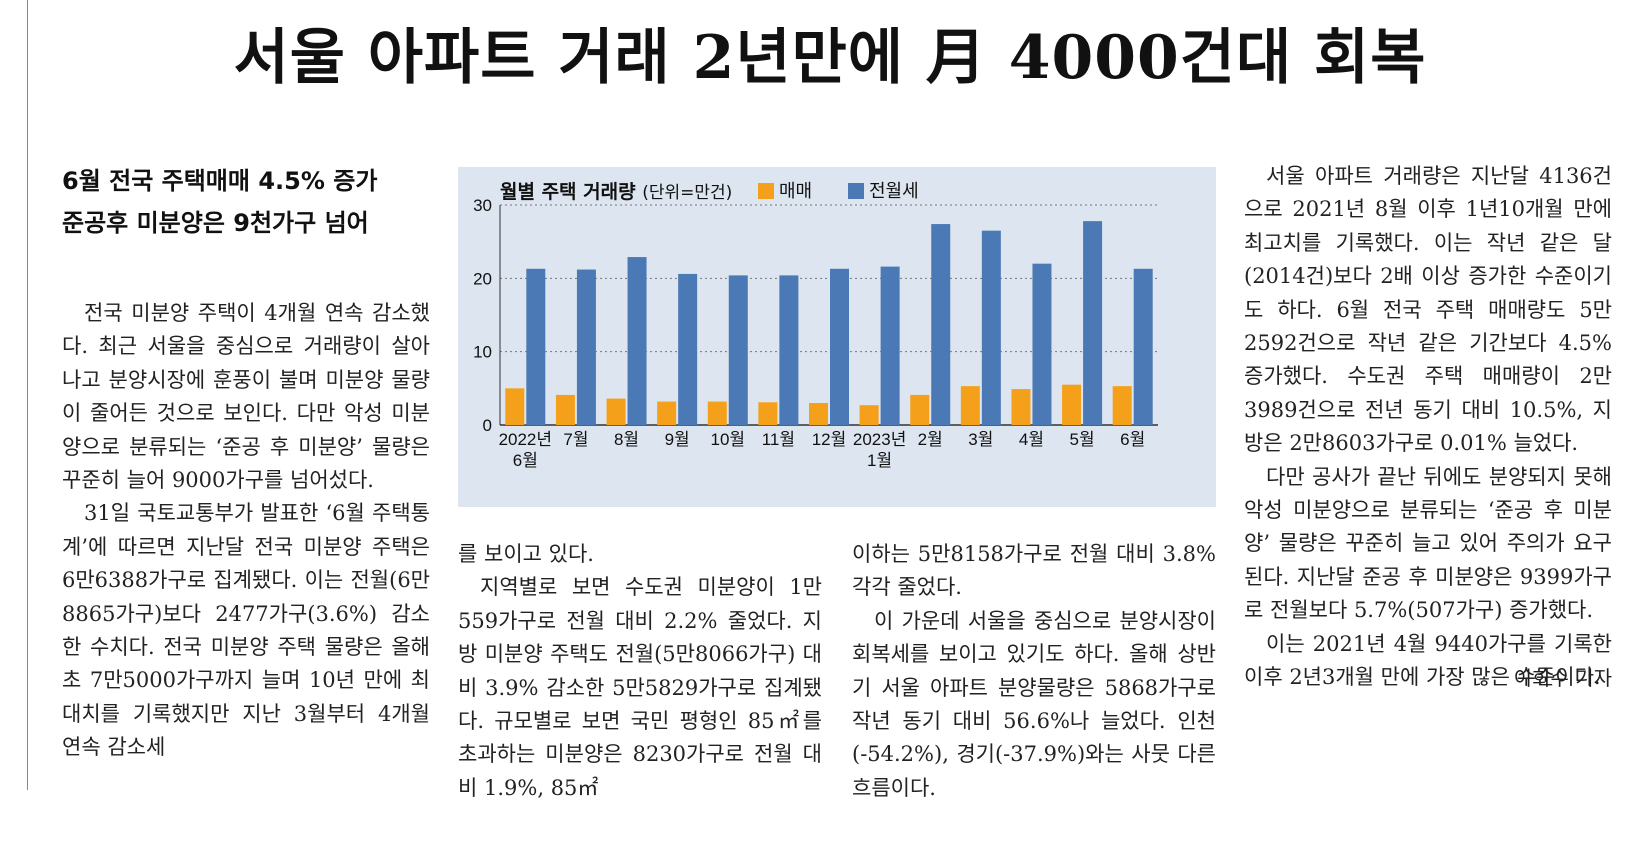  Describe the element at coordinates (1034, 571) in the screenshot. I see `paragraph: 이하는 5만8158가구로 전월 대비 3.8% 각각 줄었다.` at that location.